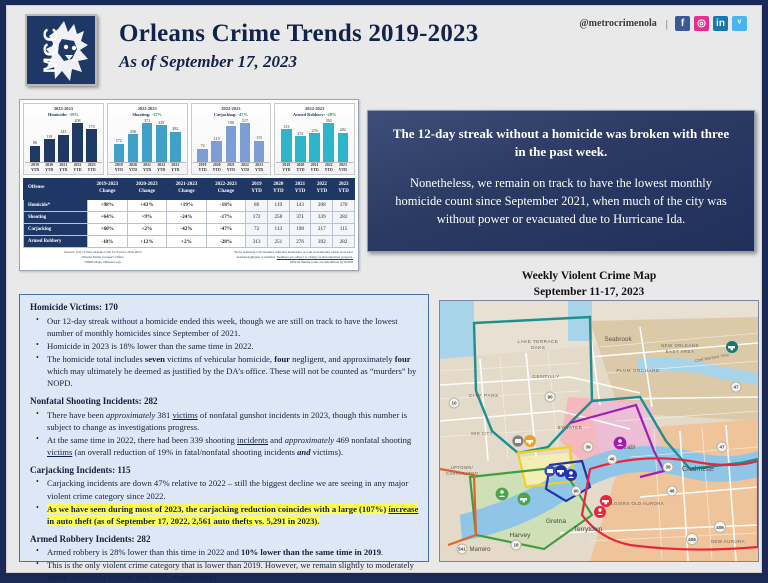 The width and height of the screenshot is (768, 583). I want to click on section-heading-homicide: Homicide Victims: 170, so click(74, 307).